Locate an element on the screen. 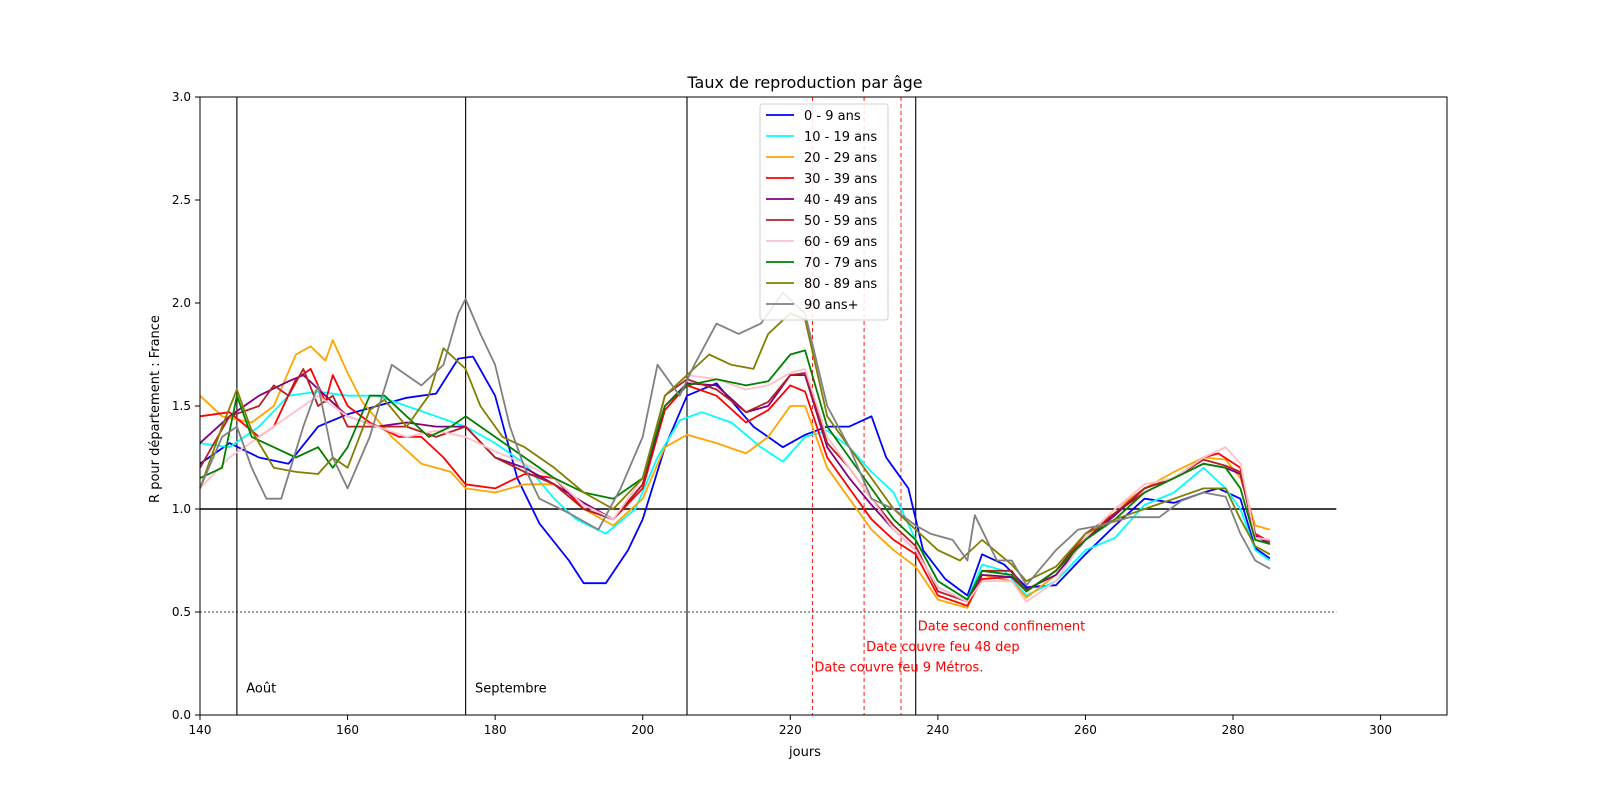 Image resolution: width=1600 pixels, height=800 pixels. legend-box is located at coordinates (824, 212).